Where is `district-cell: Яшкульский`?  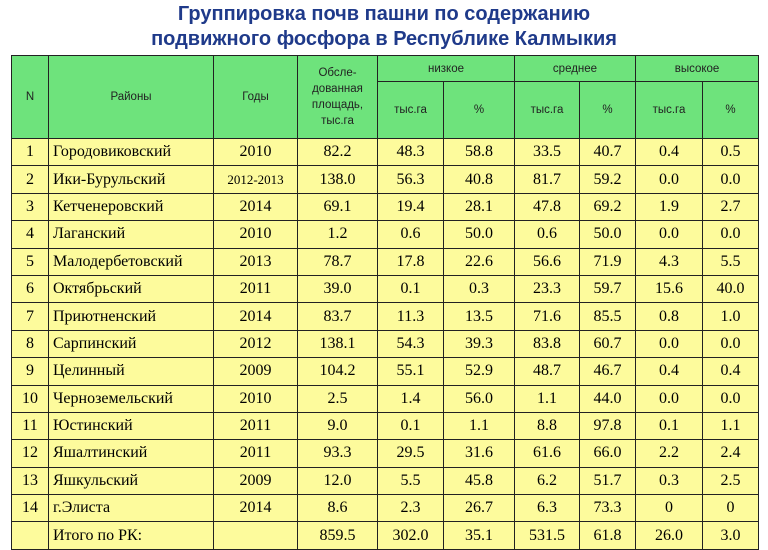 district-cell: Яшкульский is located at coordinates (131, 481).